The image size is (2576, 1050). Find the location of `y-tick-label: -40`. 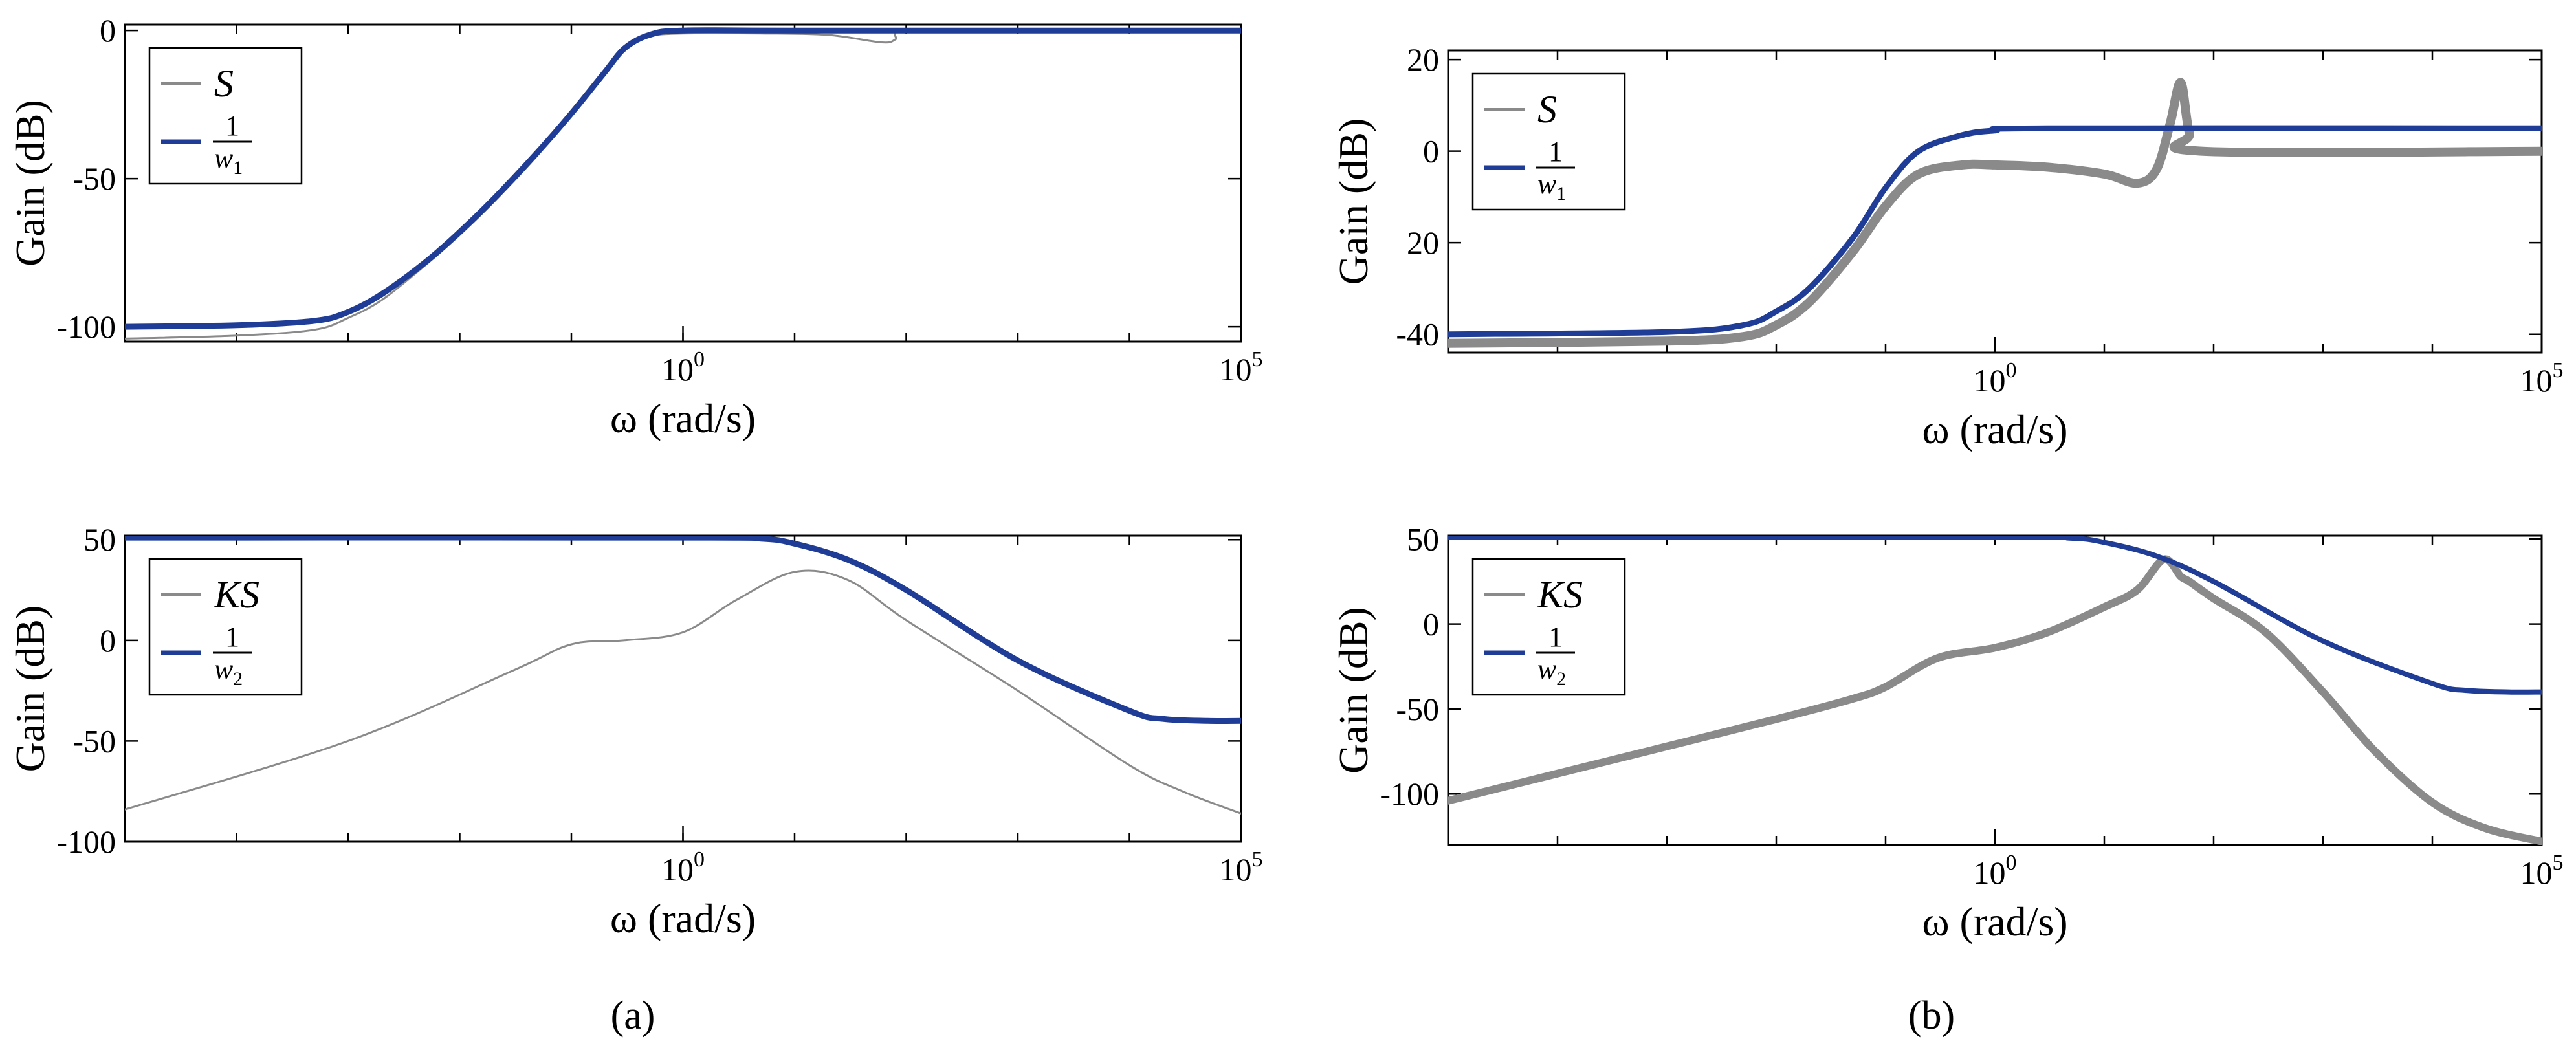

y-tick-label: -40 is located at coordinates (1418, 334).